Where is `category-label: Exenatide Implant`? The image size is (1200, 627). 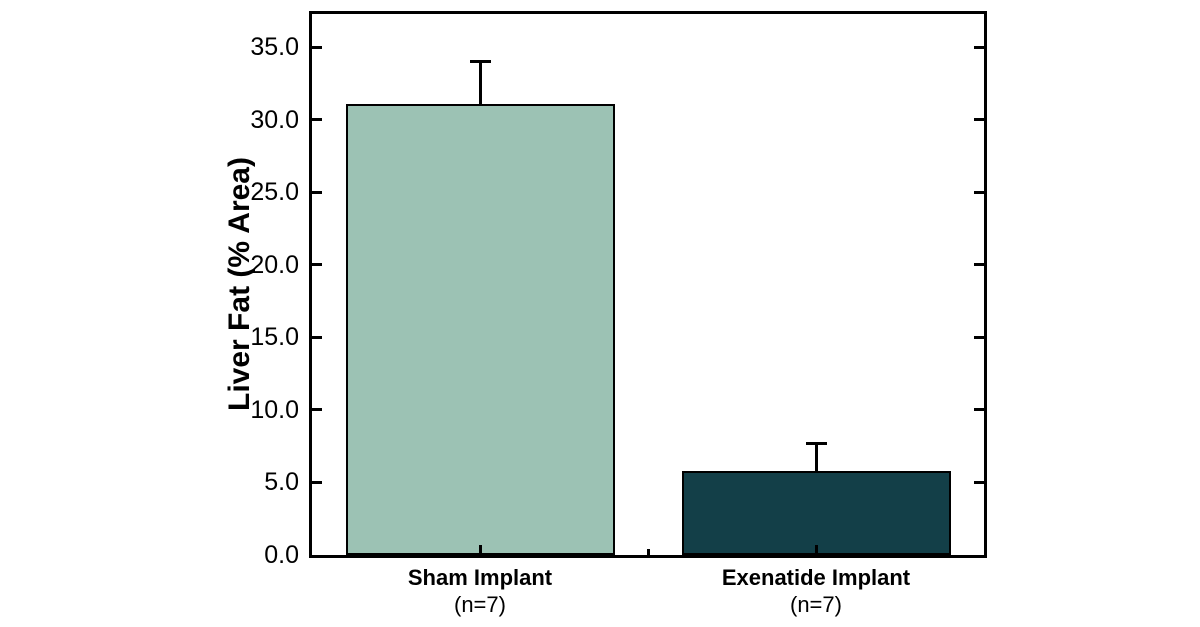
category-label: Exenatide Implant is located at coordinates (816, 577).